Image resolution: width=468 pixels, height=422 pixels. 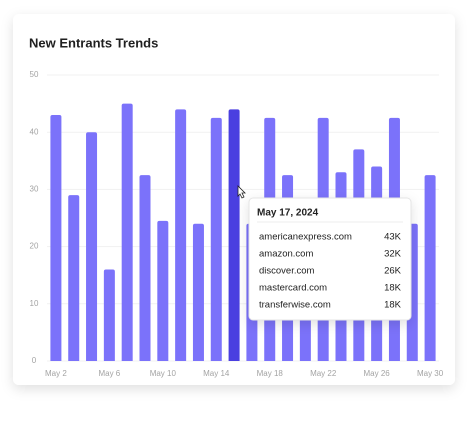 What do you see at coordinates (293, 288) in the screenshot?
I see `tooltip-label: mastercard.com` at bounding box center [293, 288].